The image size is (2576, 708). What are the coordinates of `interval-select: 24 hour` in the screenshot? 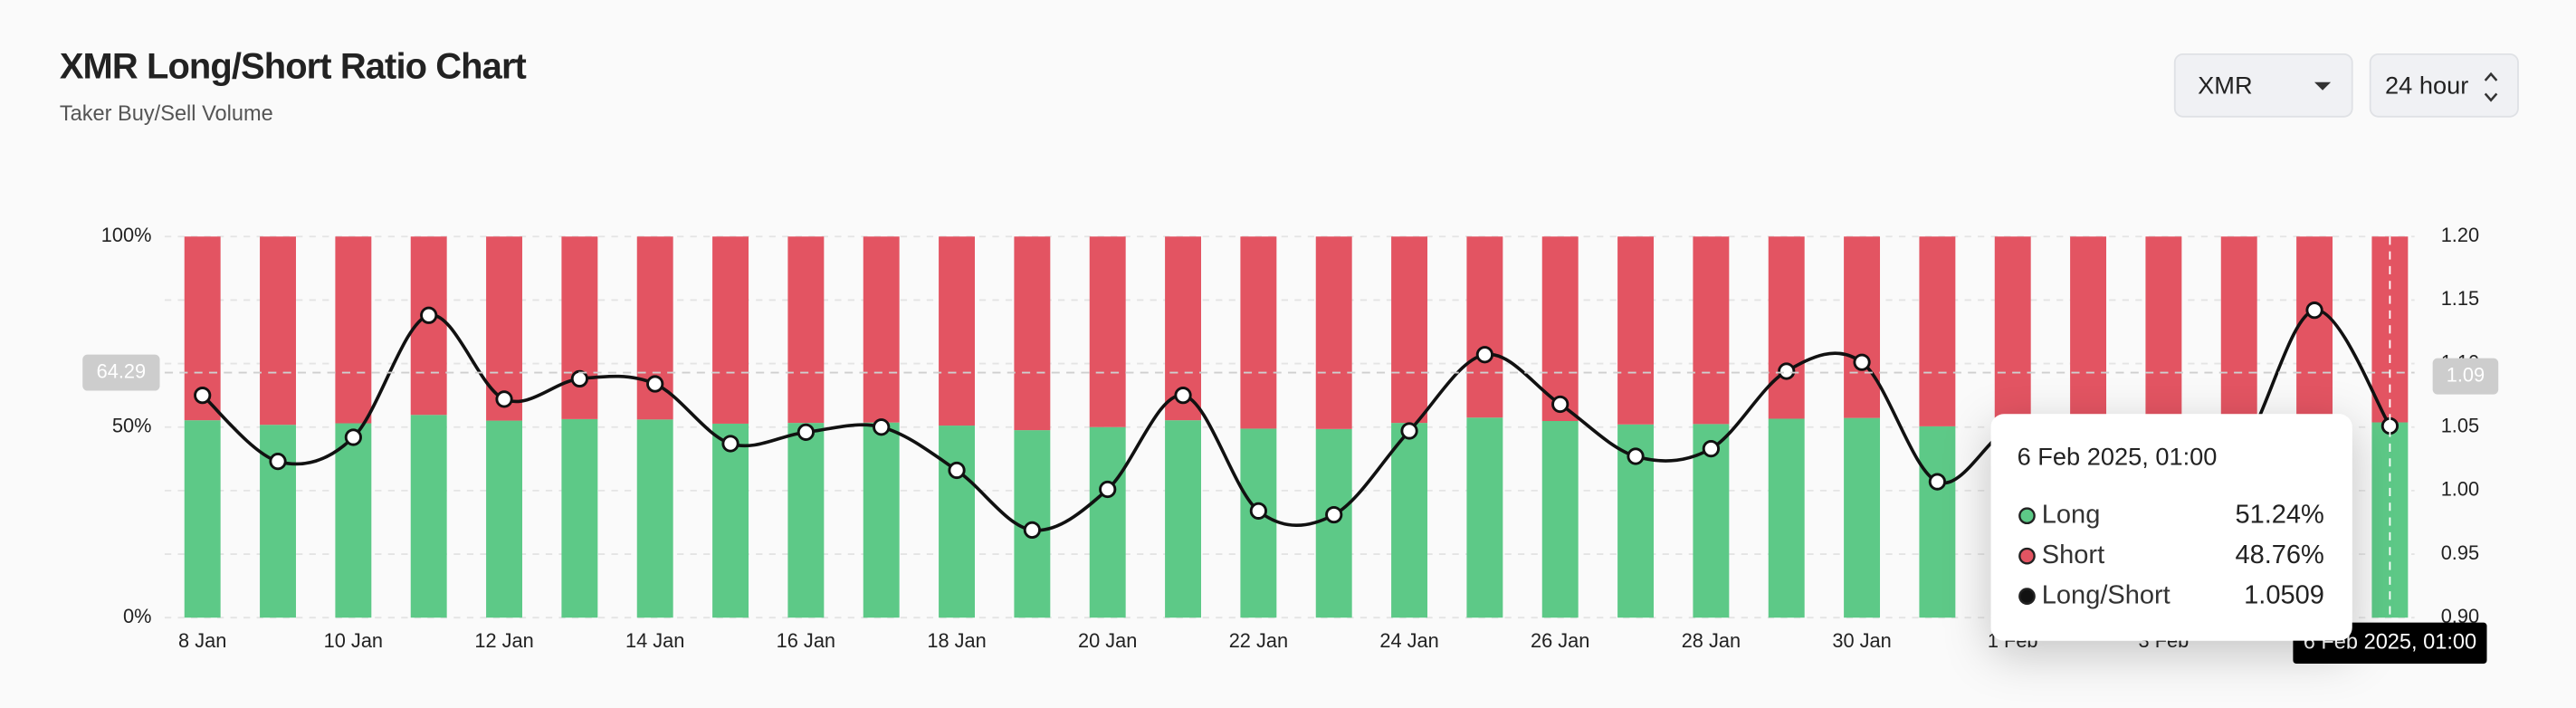 It's located at (2444, 85).